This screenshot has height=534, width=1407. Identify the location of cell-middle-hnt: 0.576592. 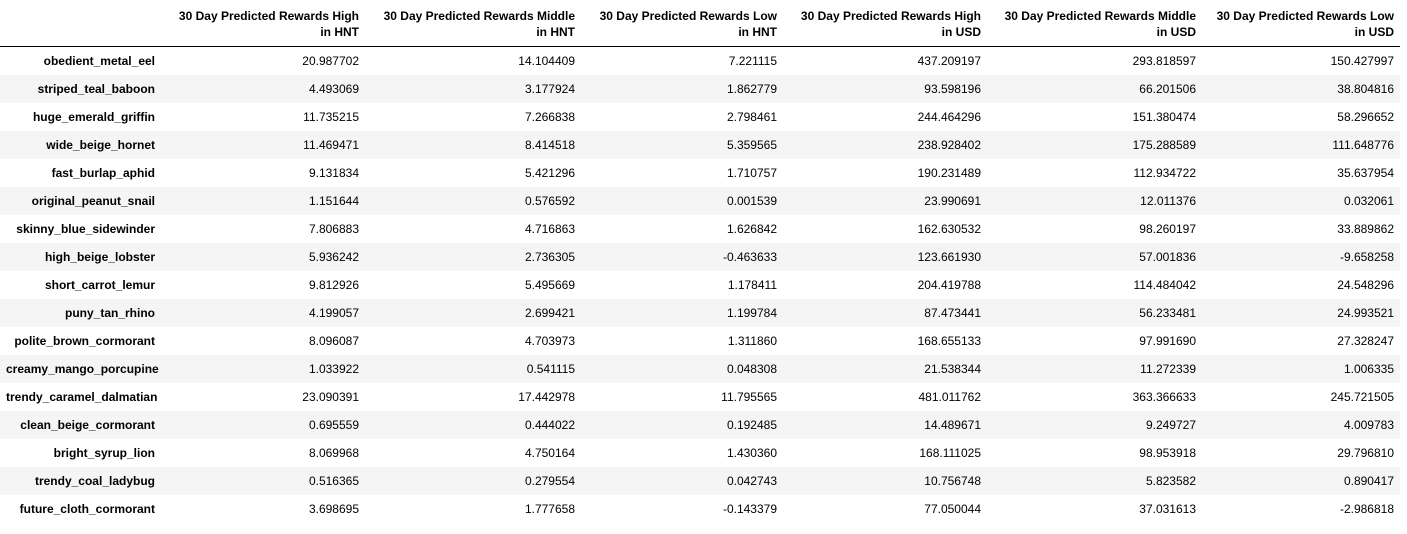
(549, 201).